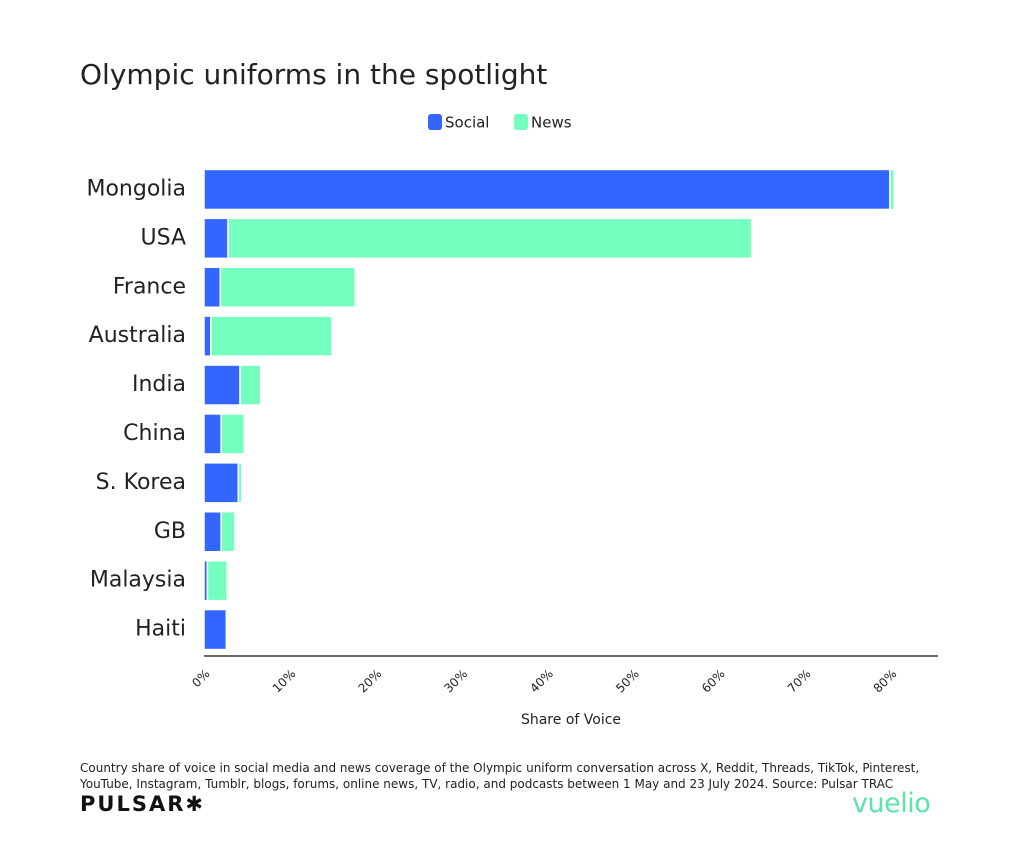 This screenshot has width=1030, height=857. I want to click on y-tick-label: Australia, so click(137, 335).